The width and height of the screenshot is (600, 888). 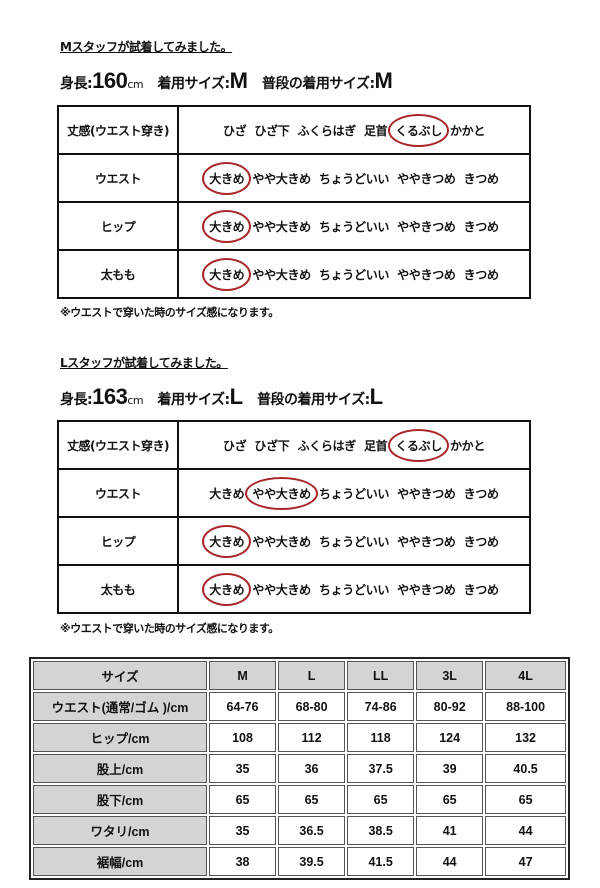 I want to click on fit-row: 丈感(ウエスト穿き) ひざ ひざ下 ふくらはぎ 足首 くるぶし かかと, so click(x=294, y=130).